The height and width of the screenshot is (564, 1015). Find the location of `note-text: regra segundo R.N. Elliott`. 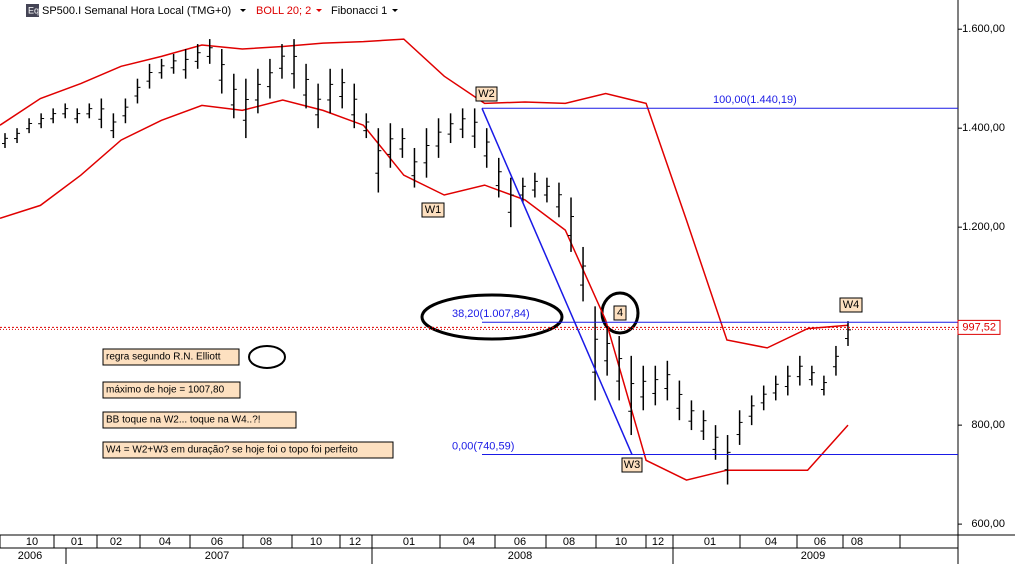

note-text: regra segundo R.N. Elliott is located at coordinates (163, 357).